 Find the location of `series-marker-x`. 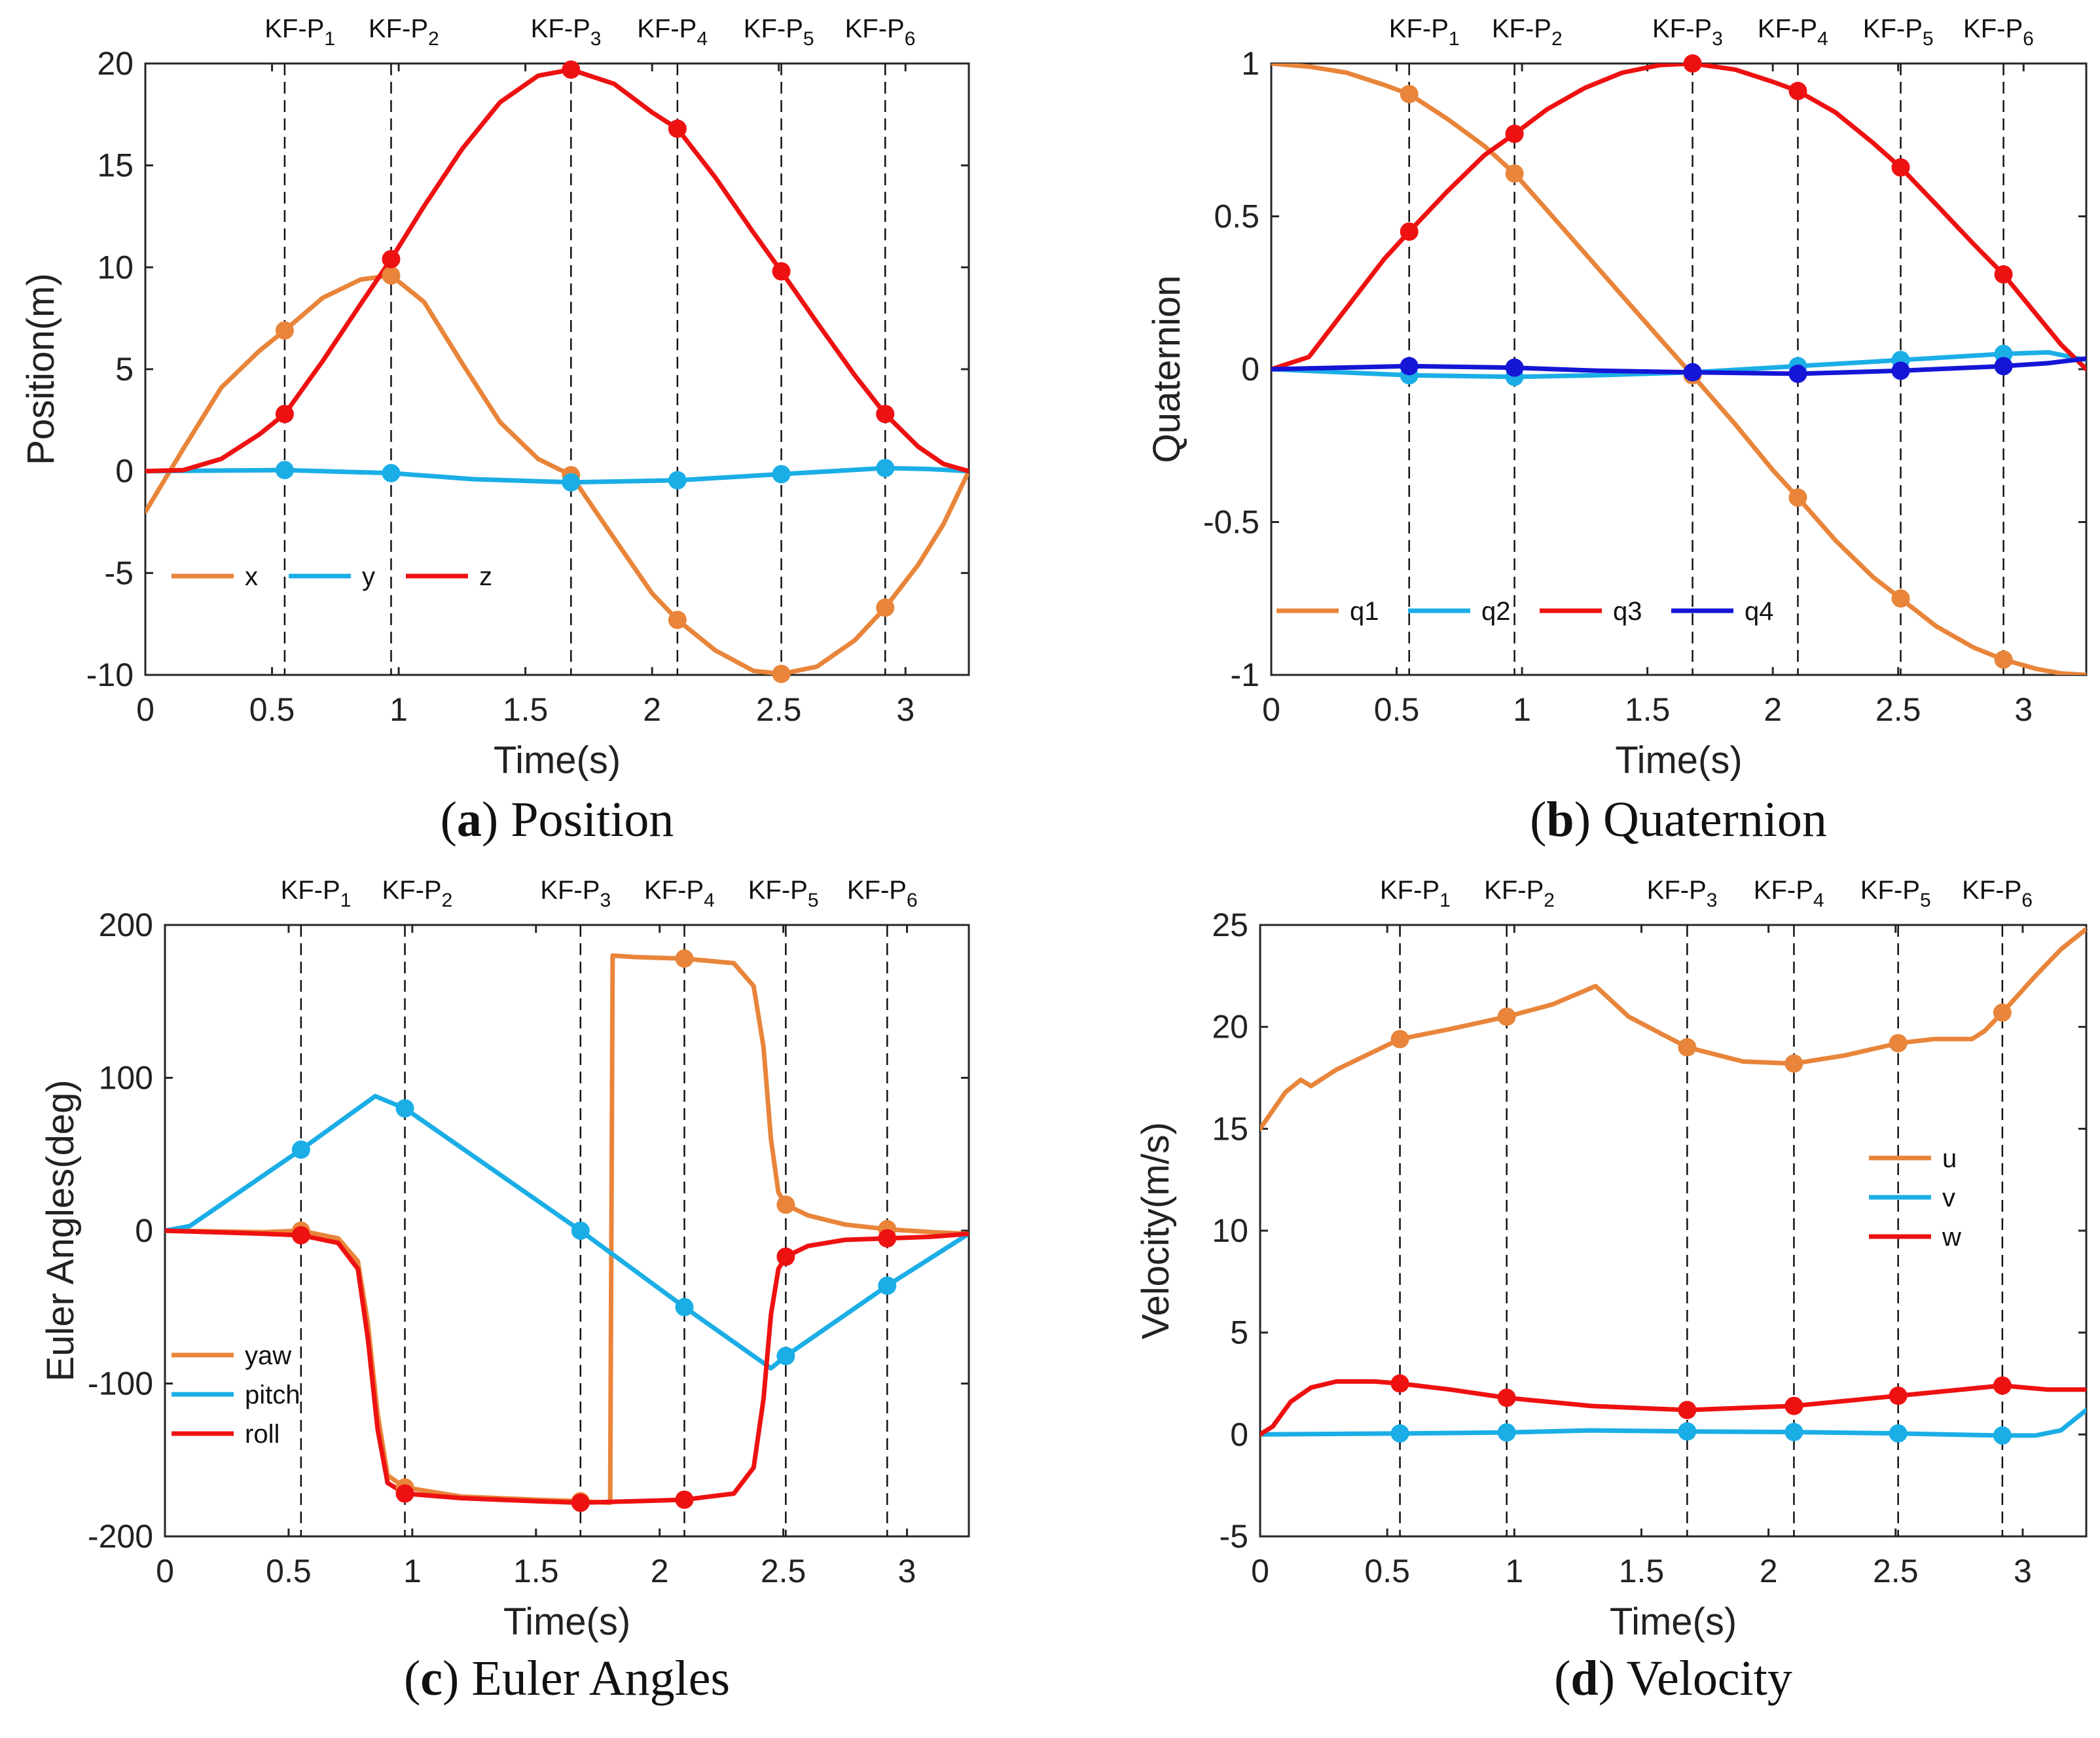

series-marker-x is located at coordinates (781, 673).